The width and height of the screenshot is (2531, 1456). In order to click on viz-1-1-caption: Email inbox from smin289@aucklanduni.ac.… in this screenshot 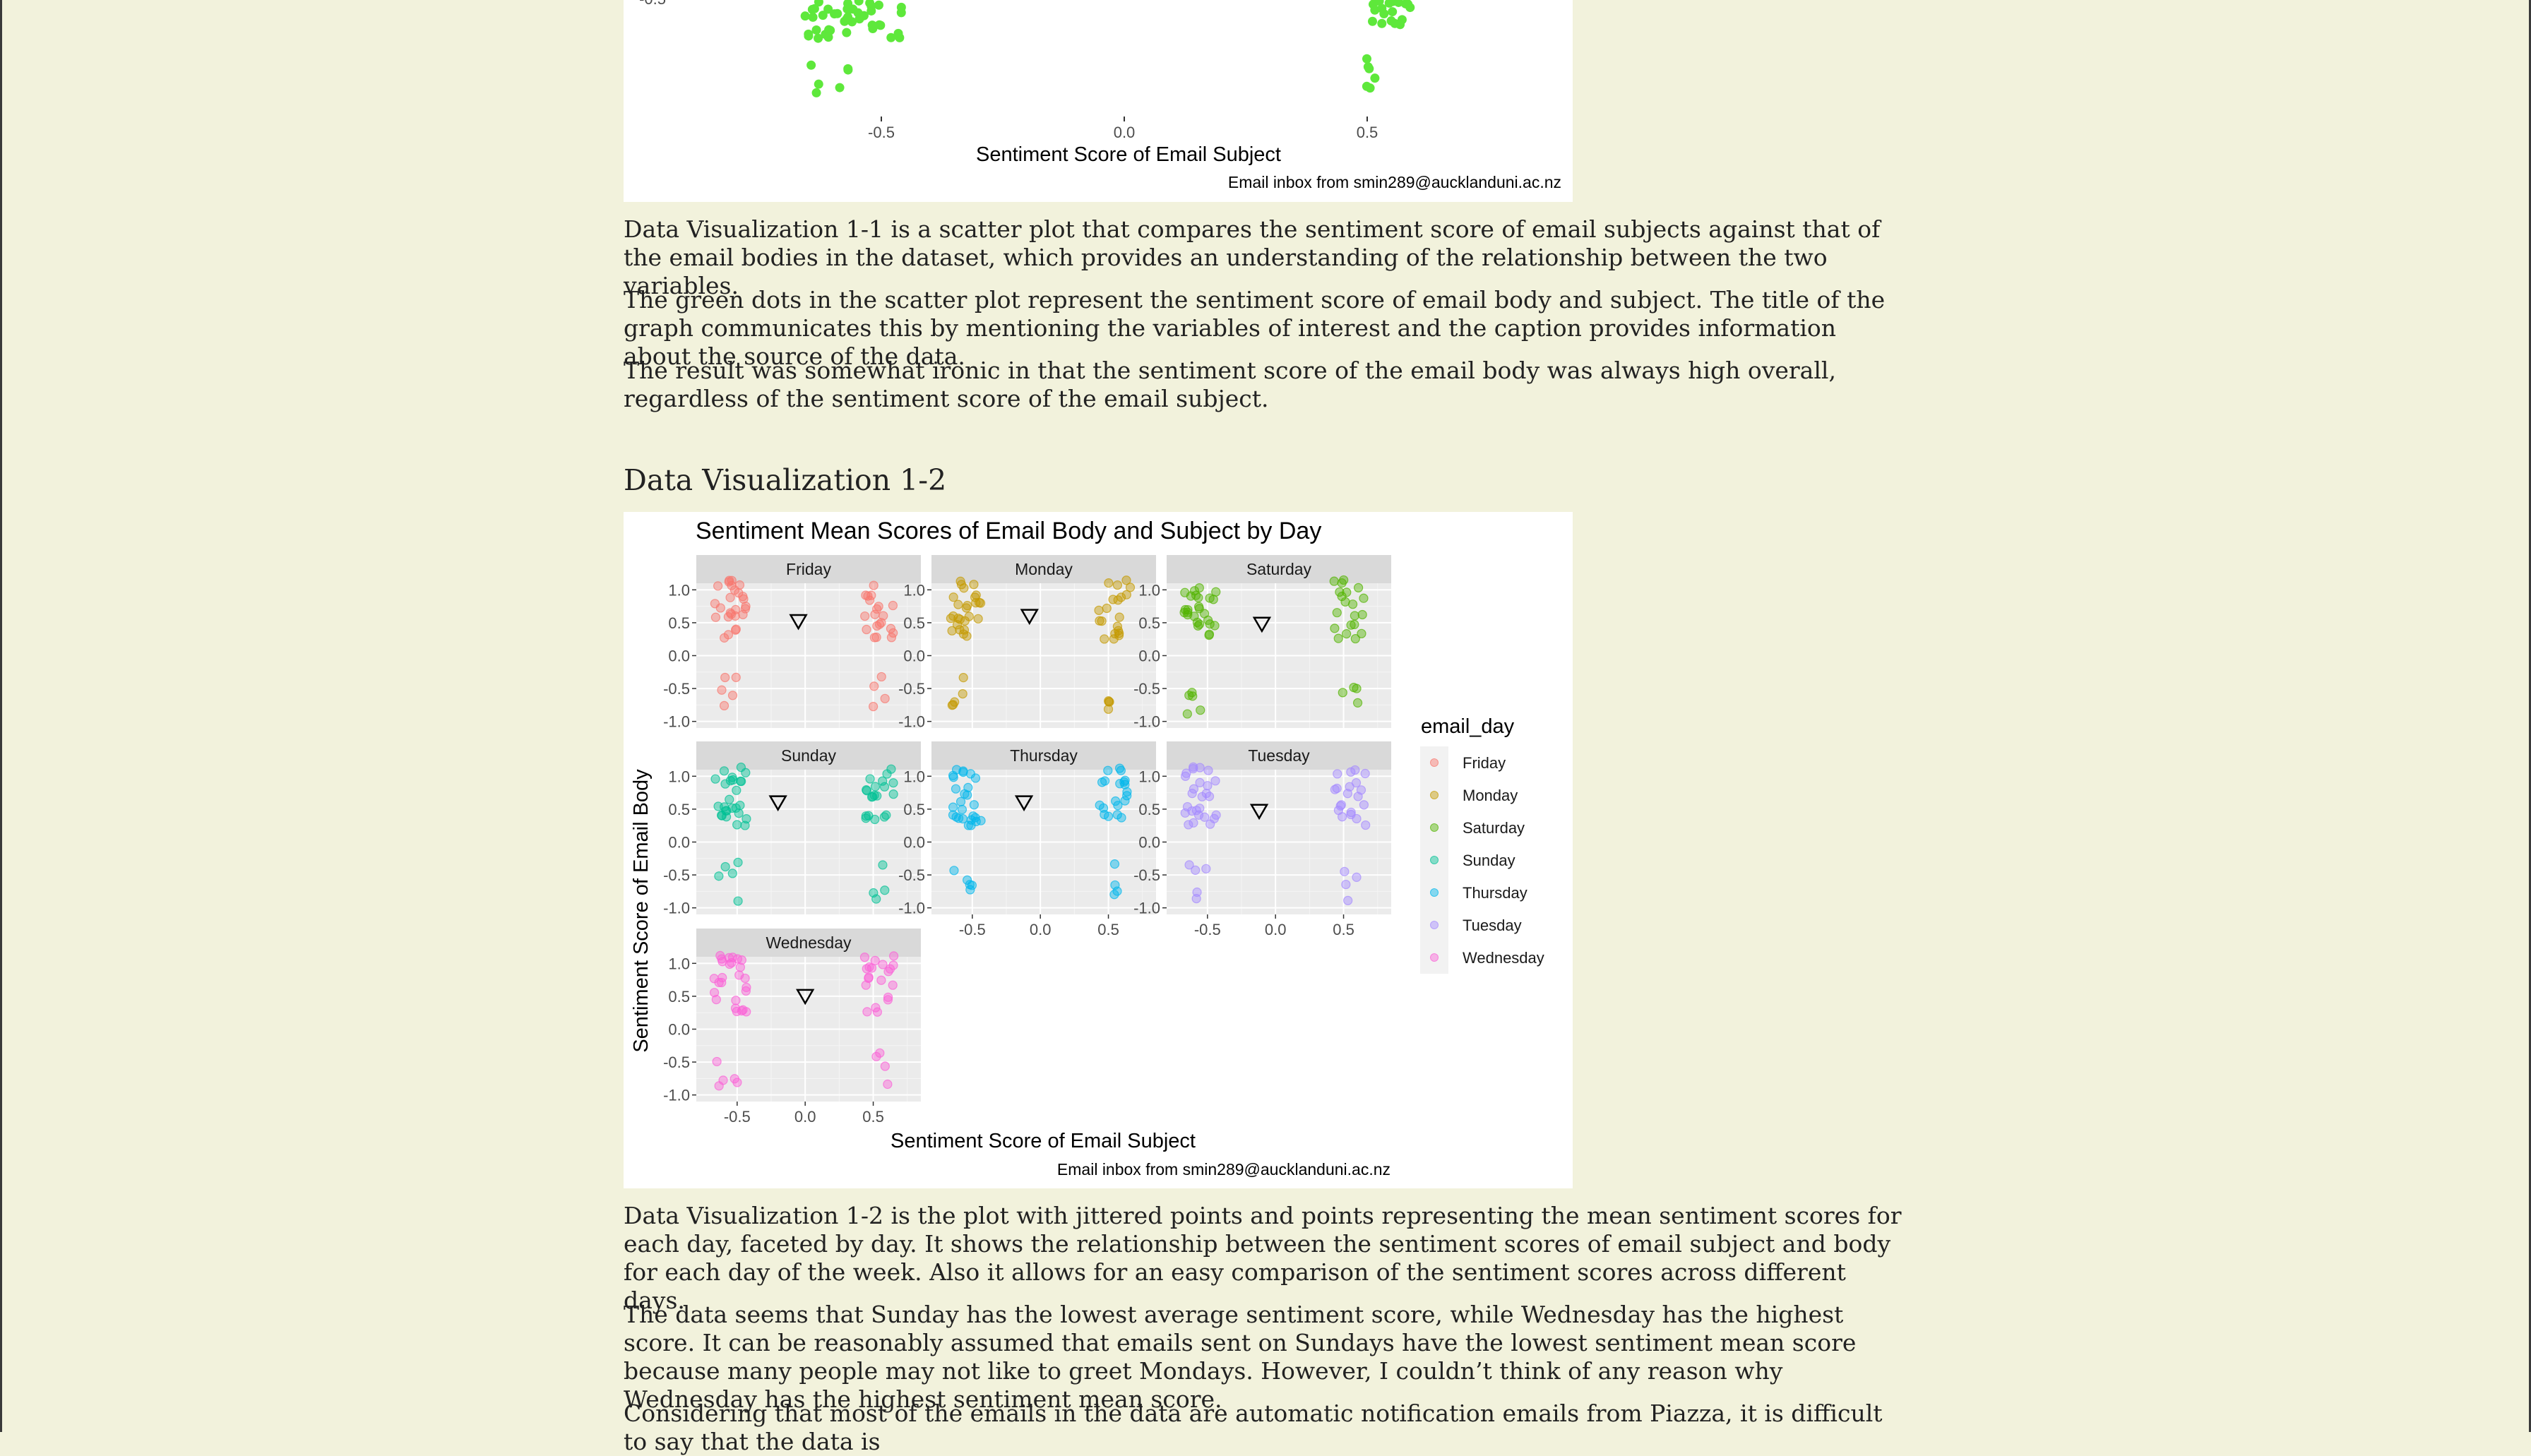, I will do `click(1394, 182)`.